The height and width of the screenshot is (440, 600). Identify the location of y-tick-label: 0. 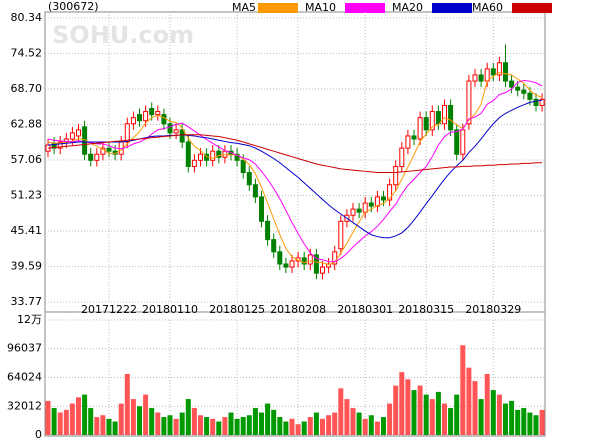
(38, 434).